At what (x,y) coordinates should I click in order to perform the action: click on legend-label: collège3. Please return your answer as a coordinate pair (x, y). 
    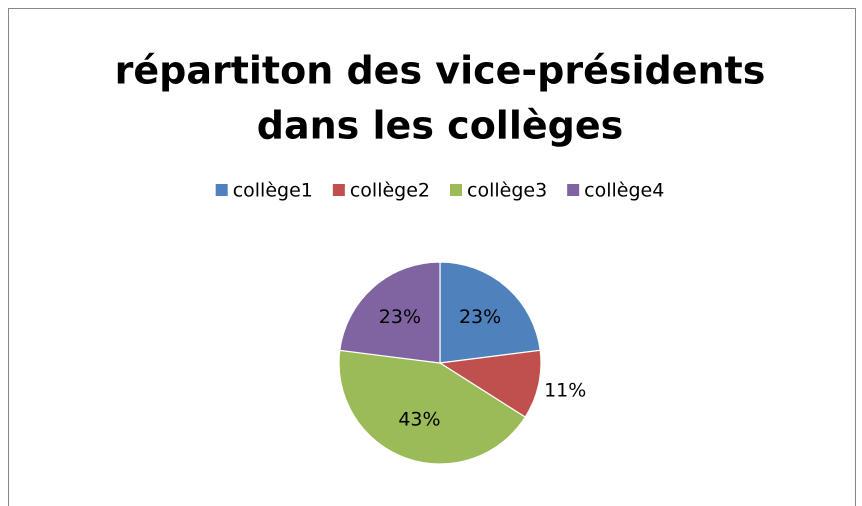
    Looking at the image, I should click on (507, 191).